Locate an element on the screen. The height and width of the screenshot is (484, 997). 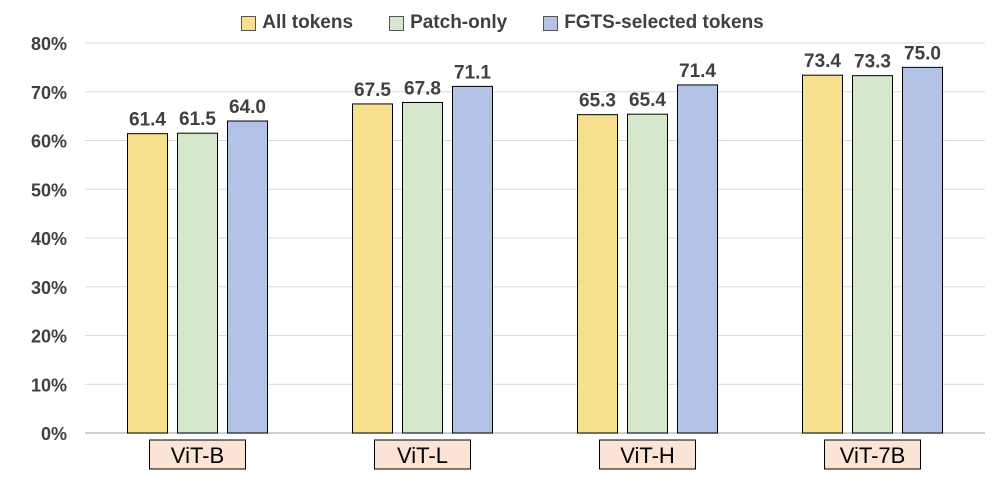
data-label: 64.0 is located at coordinates (247, 107).